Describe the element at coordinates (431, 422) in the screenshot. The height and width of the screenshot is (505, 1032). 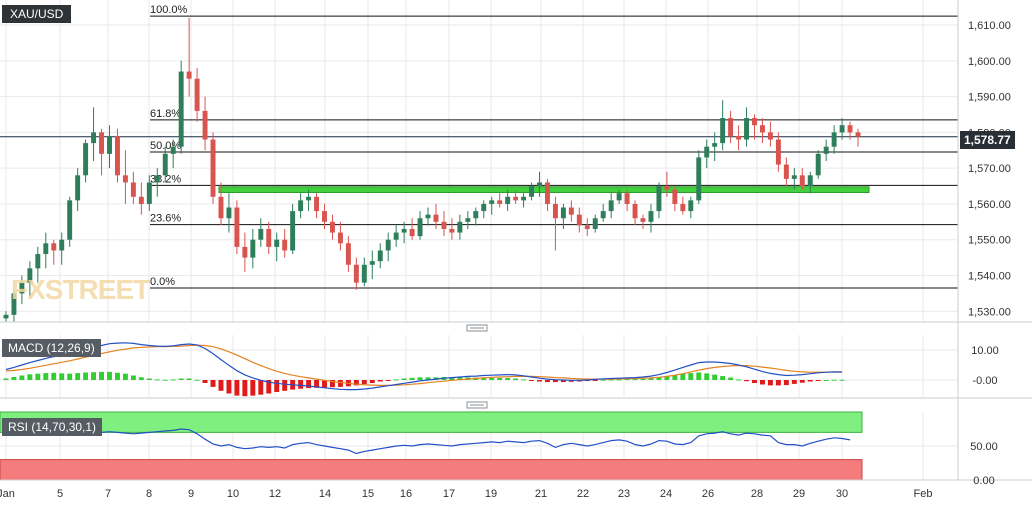
I see `rsi-overbought-band` at that location.